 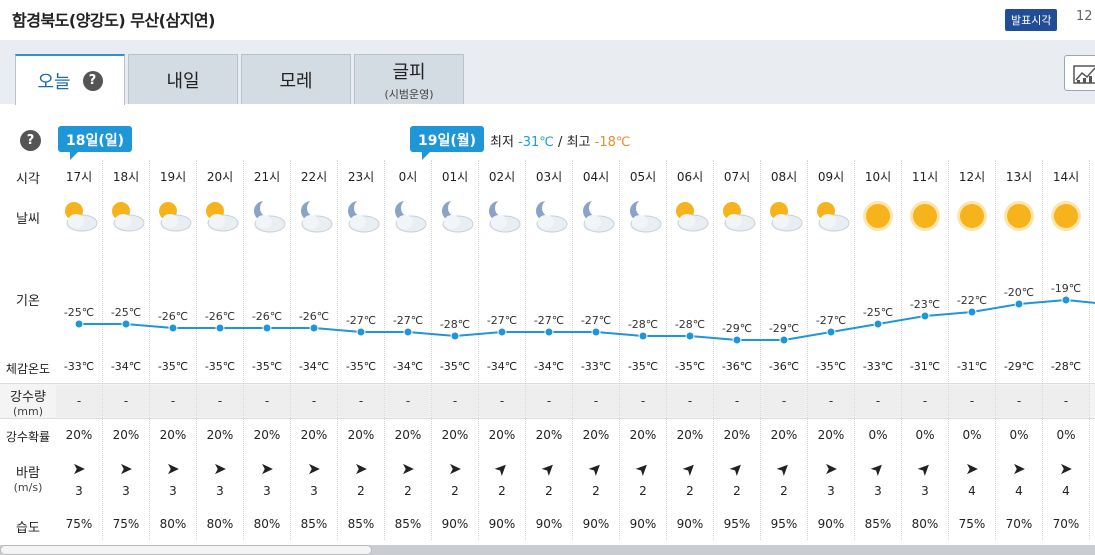 What do you see at coordinates (409, 94) in the screenshot?
I see `tab-two-days-after-sub: (시범운영)` at bounding box center [409, 94].